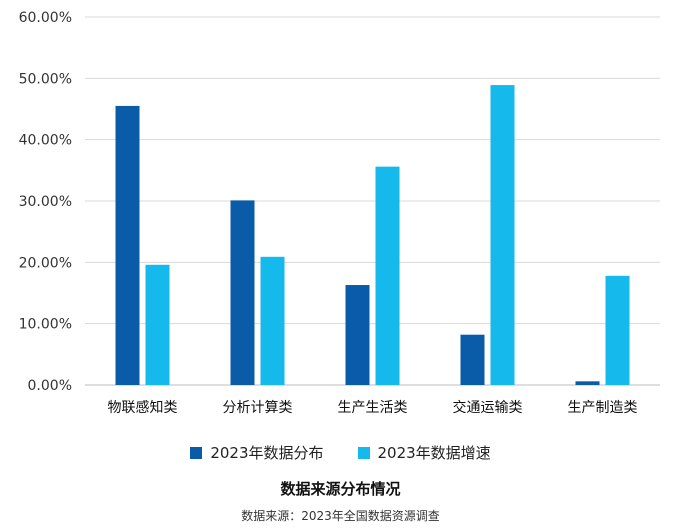  What do you see at coordinates (340, 516) in the screenshot?
I see `chart-source: 数据来源：2023年全国数据资源调查` at bounding box center [340, 516].